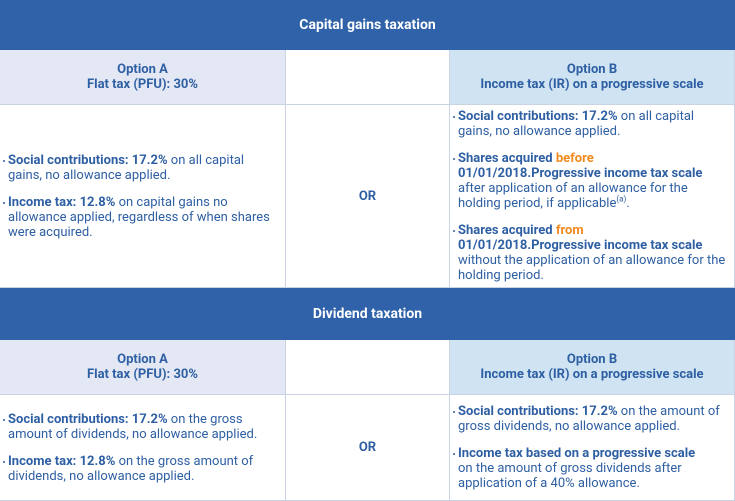 This screenshot has width=735, height=501. Describe the element at coordinates (569, 230) in the screenshot. I see `text-segment: from` at that location.